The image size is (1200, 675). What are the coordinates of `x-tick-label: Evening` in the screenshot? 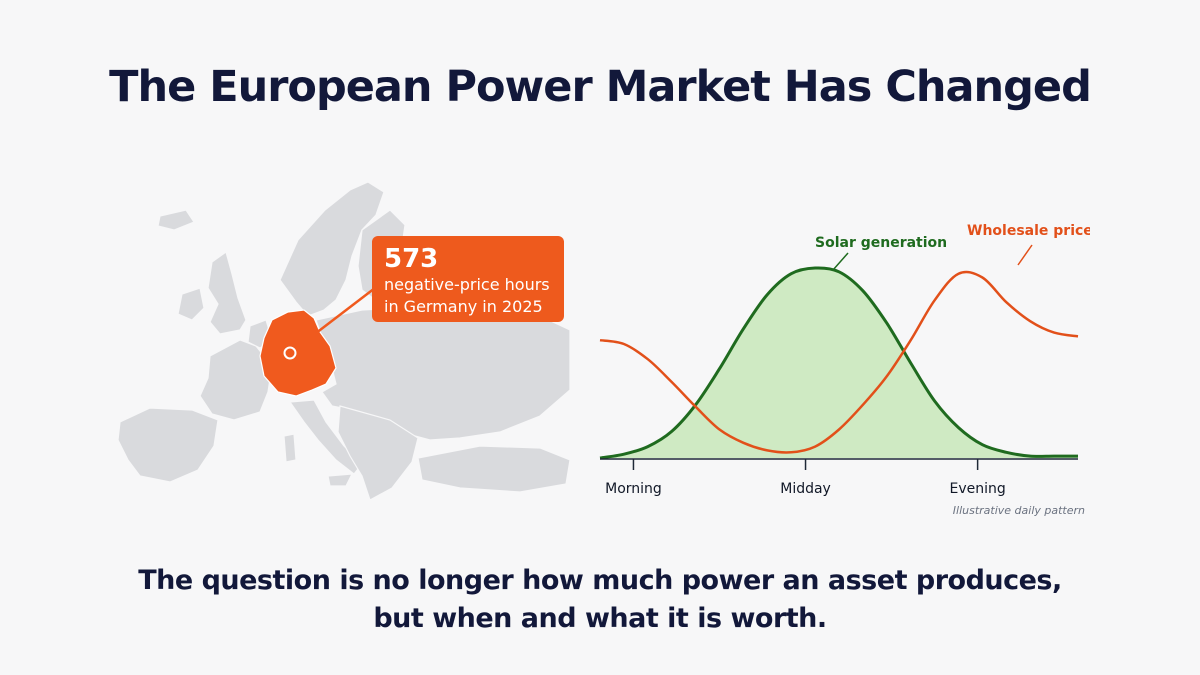 It's located at (977, 489).